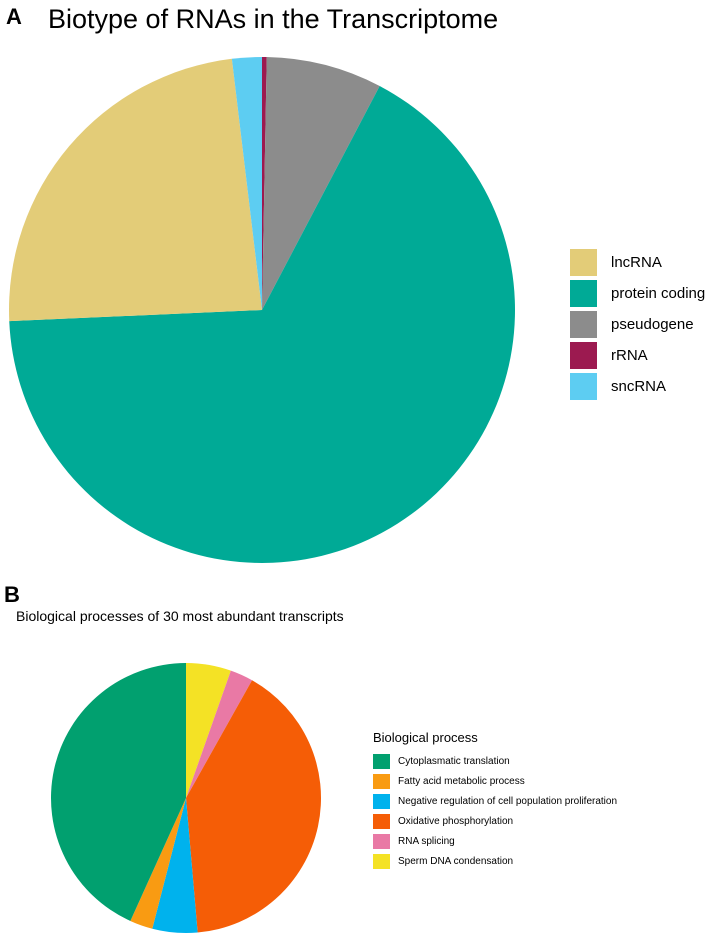  Describe the element at coordinates (454, 761) in the screenshot. I see `legend-label: Cytoplasmatic translation` at that location.